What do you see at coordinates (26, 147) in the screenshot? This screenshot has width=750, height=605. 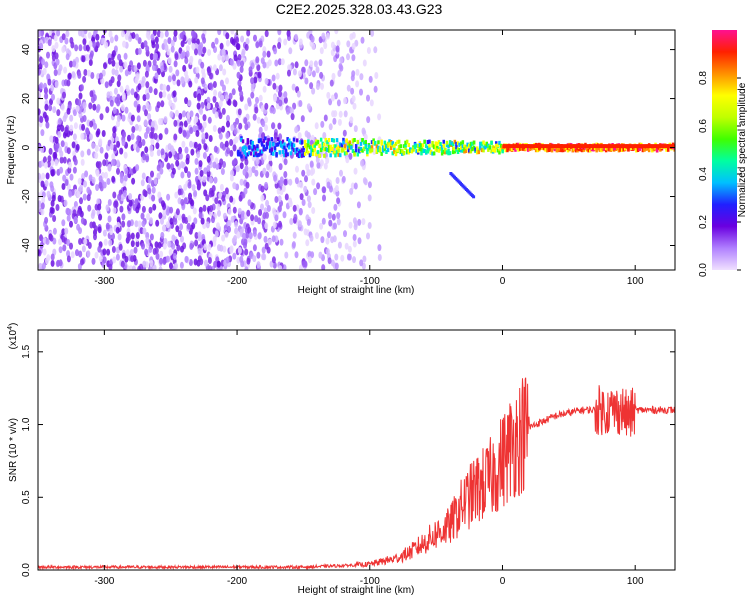 I see `y-tick-label: 0` at bounding box center [26, 147].